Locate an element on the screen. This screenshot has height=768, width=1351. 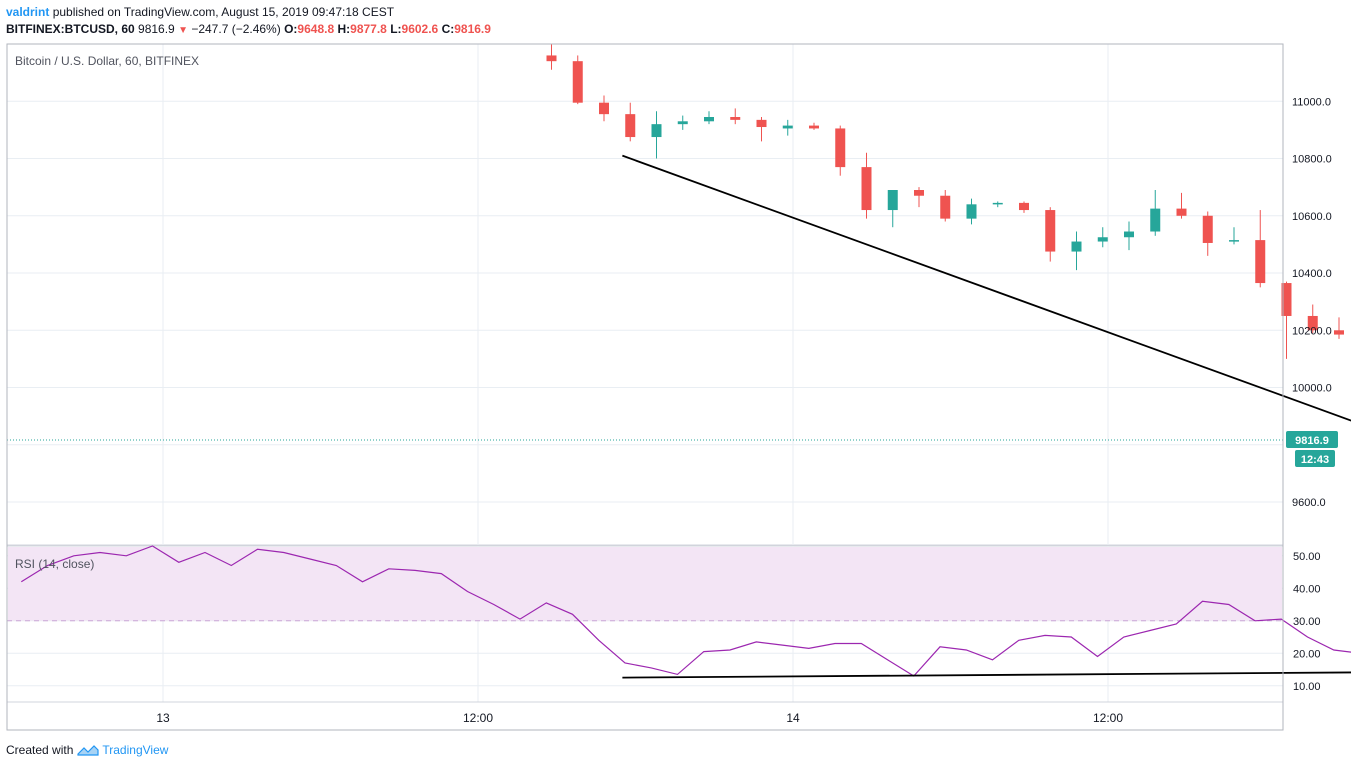
price-tick-label: 10200.0 is located at coordinates (1312, 331).